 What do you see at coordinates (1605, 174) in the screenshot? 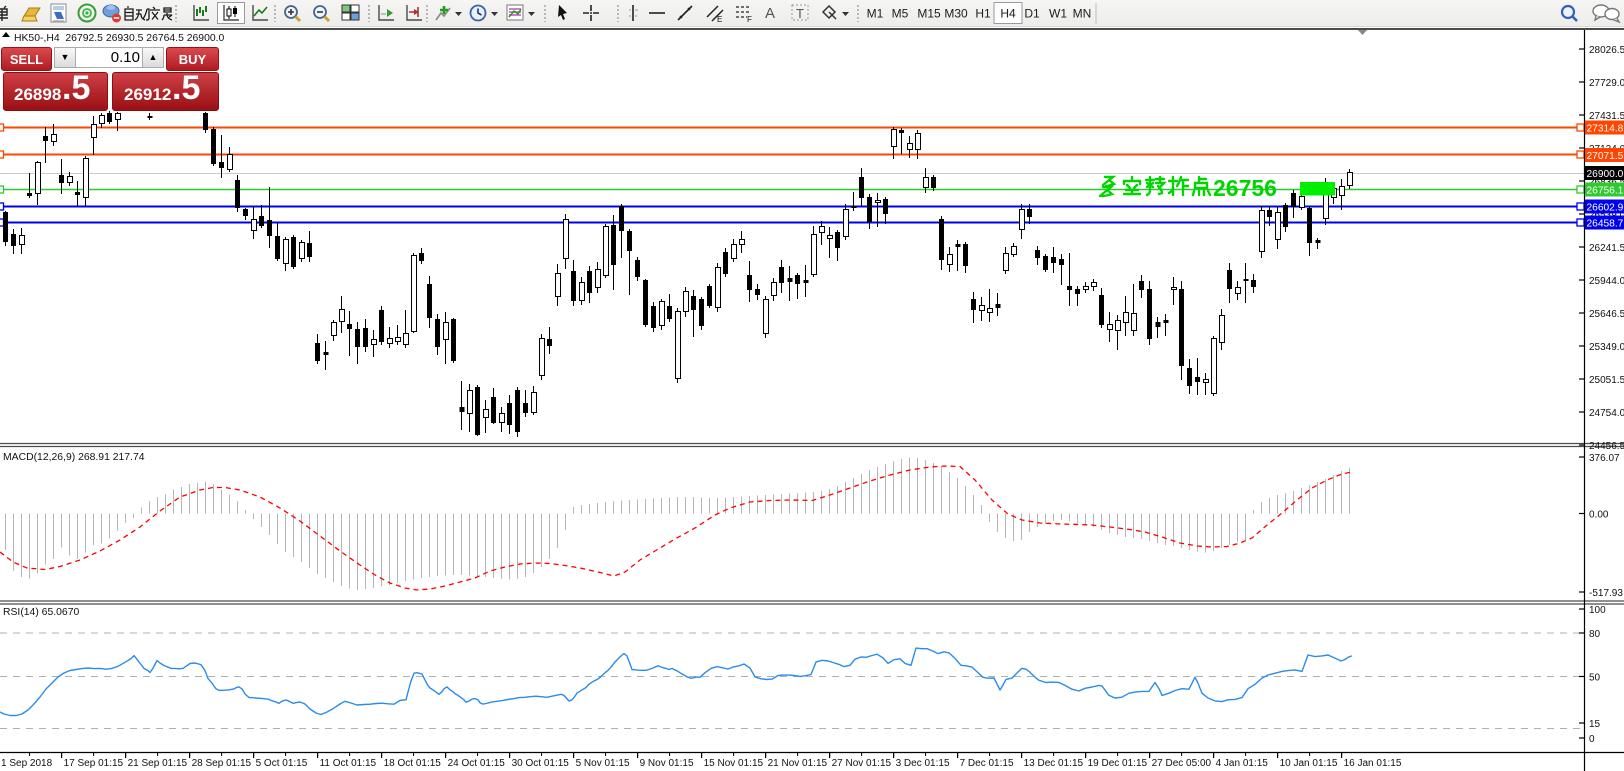
I see `svg-text: 26900.0` at bounding box center [1605, 174].